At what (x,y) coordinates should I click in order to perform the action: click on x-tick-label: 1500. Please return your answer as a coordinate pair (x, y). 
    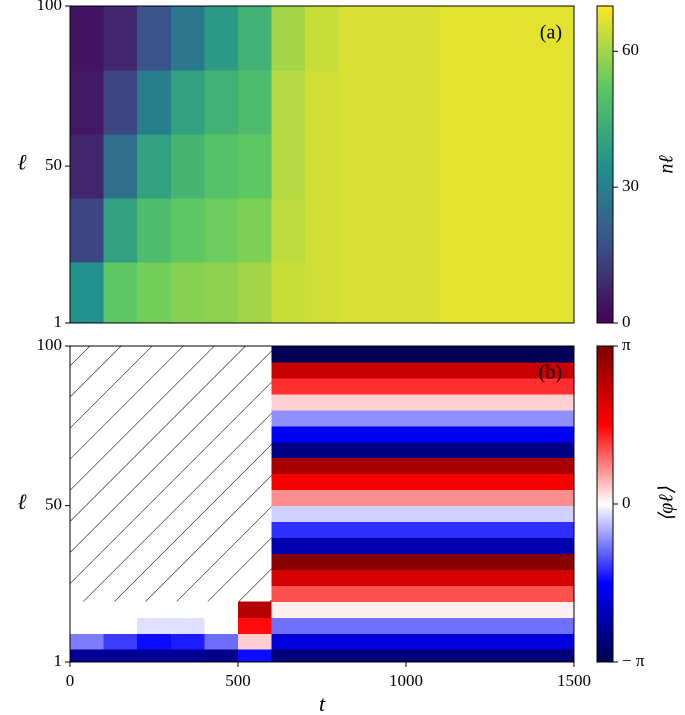
    Looking at the image, I should click on (574, 680).